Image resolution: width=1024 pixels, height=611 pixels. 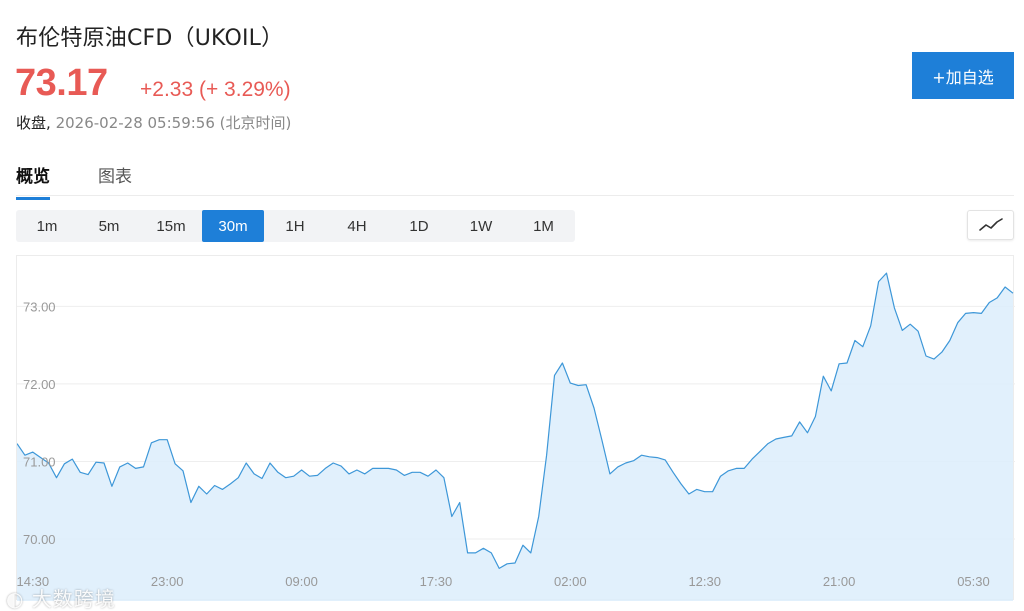 What do you see at coordinates (481, 226) in the screenshot?
I see `interval-1w: 1W` at bounding box center [481, 226].